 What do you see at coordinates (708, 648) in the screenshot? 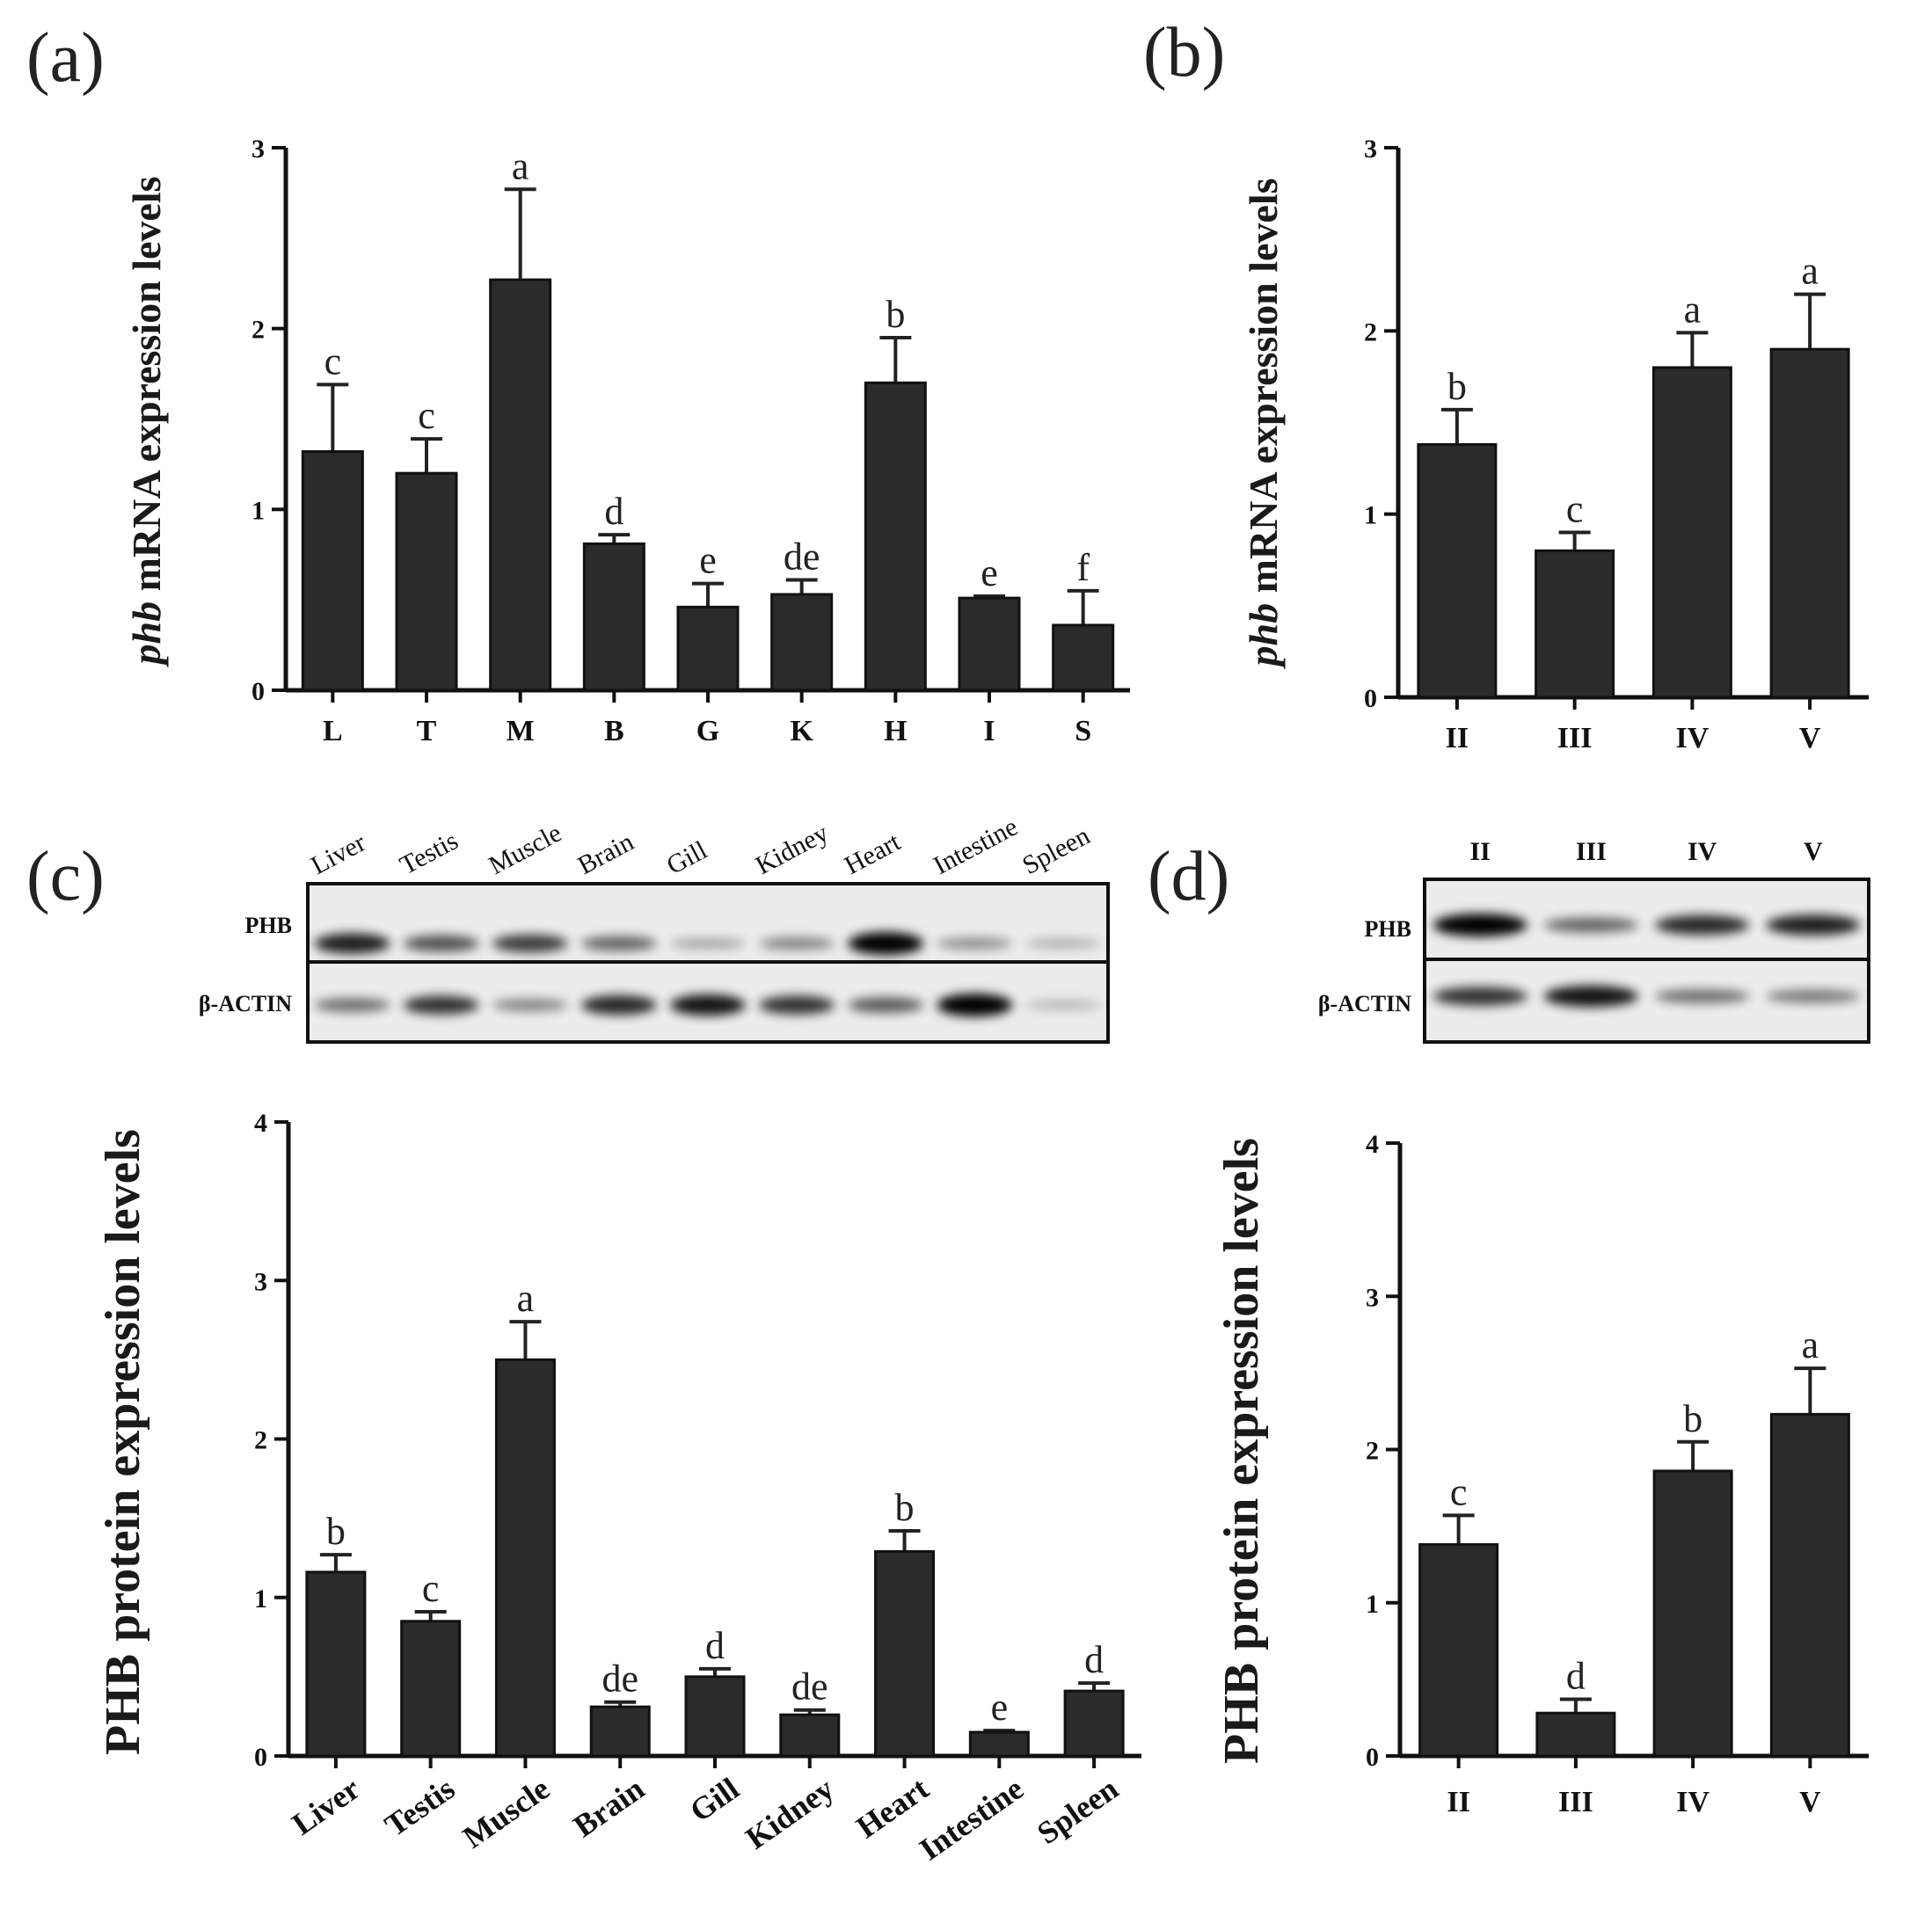
I see `bar-G` at bounding box center [708, 648].